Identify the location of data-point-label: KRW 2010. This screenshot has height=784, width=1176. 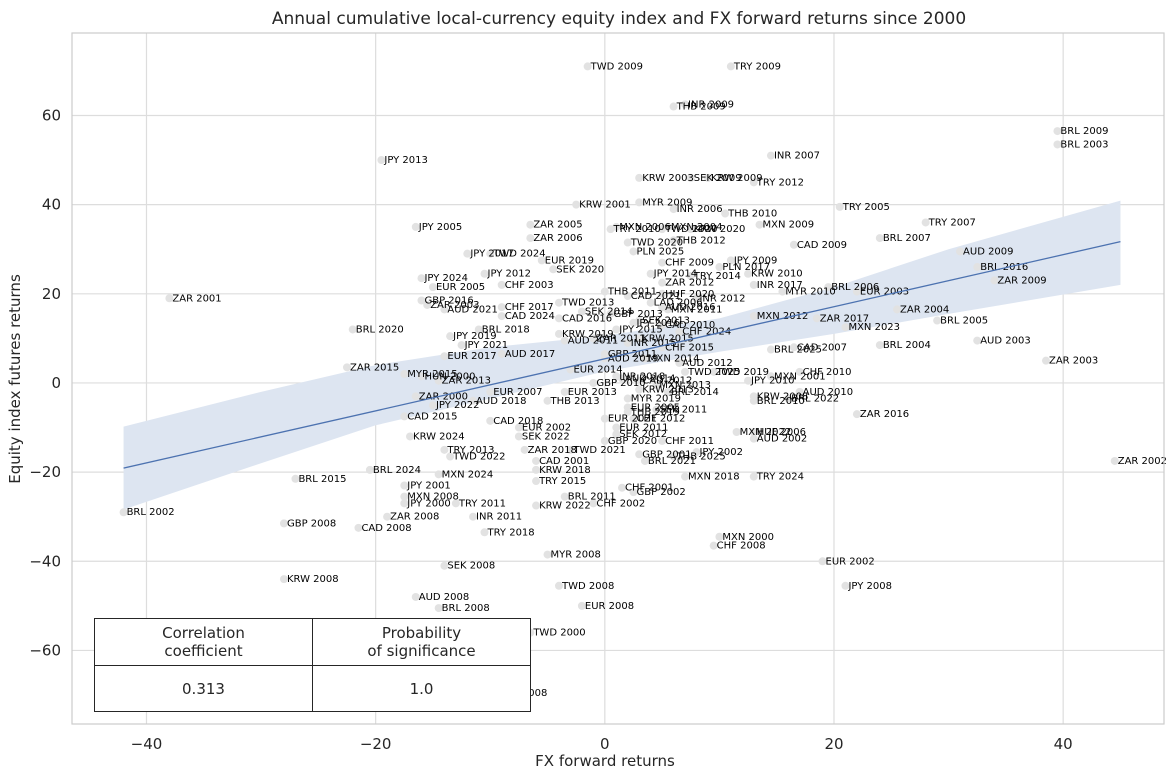
(777, 274).